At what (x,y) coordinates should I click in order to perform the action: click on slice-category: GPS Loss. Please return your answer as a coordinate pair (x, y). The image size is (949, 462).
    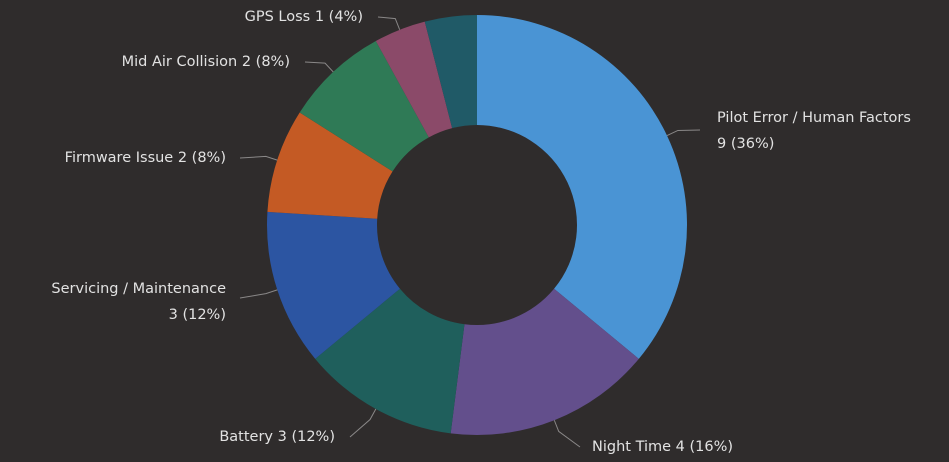
    Looking at the image, I should click on (278, 17).